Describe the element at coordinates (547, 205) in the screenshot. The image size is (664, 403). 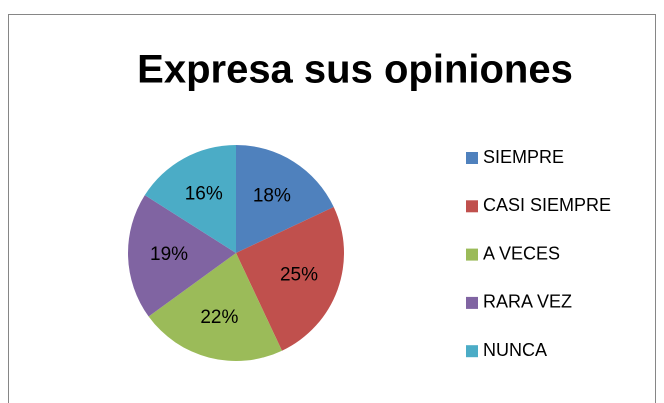
I see `legend-label: CASI SIEMPRE` at that location.